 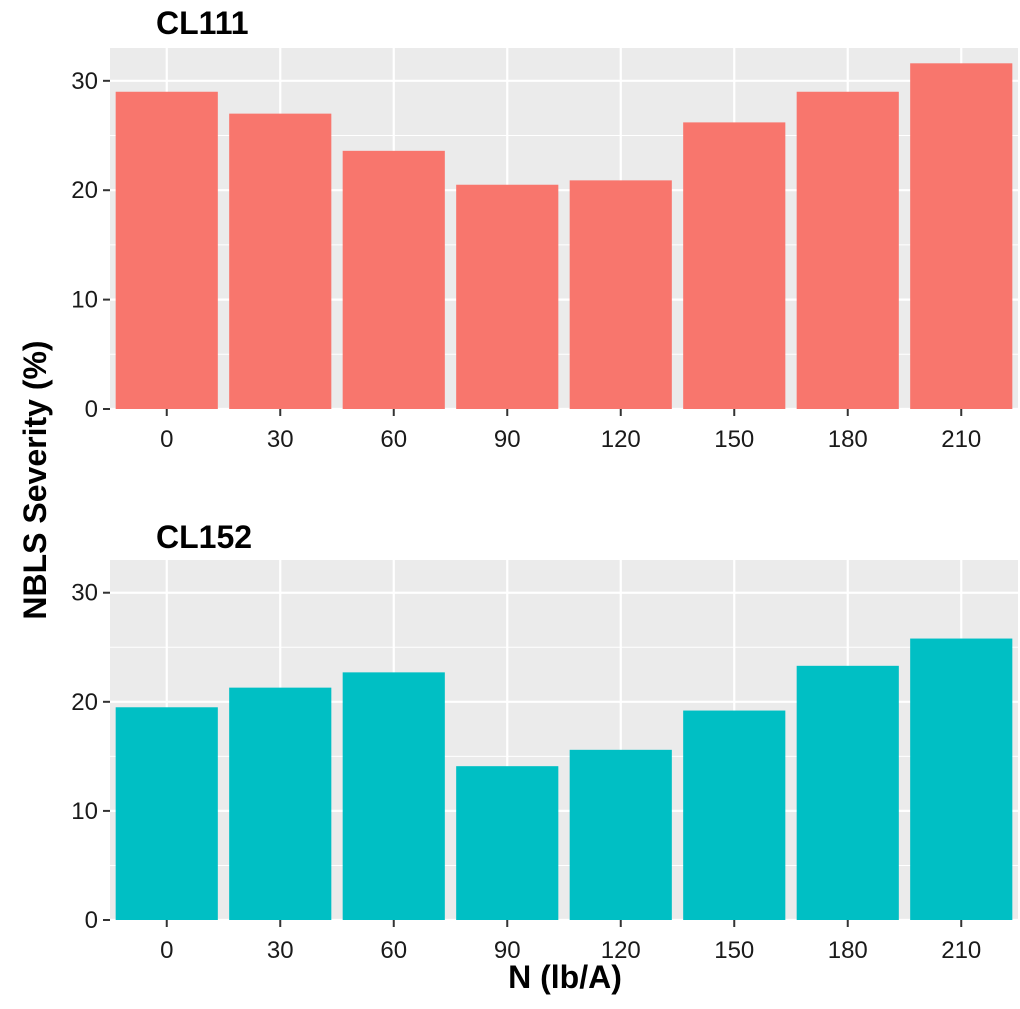 I want to click on panel-title: CL111, so click(x=202, y=23).